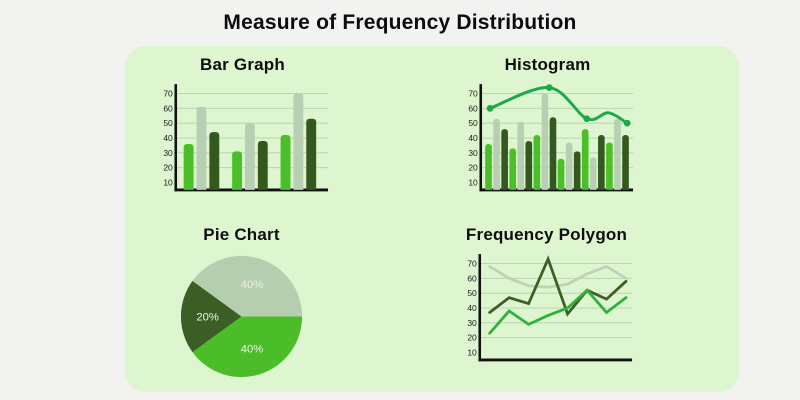 Image resolution: width=800 pixels, height=400 pixels. What do you see at coordinates (207, 317) in the screenshot?
I see `svg-text: 20%` at bounding box center [207, 317].